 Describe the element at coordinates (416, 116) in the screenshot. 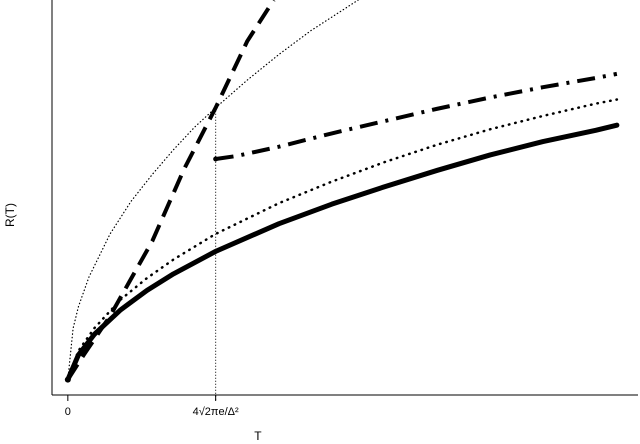

I see `series-line-dash-dot-thick` at that location.